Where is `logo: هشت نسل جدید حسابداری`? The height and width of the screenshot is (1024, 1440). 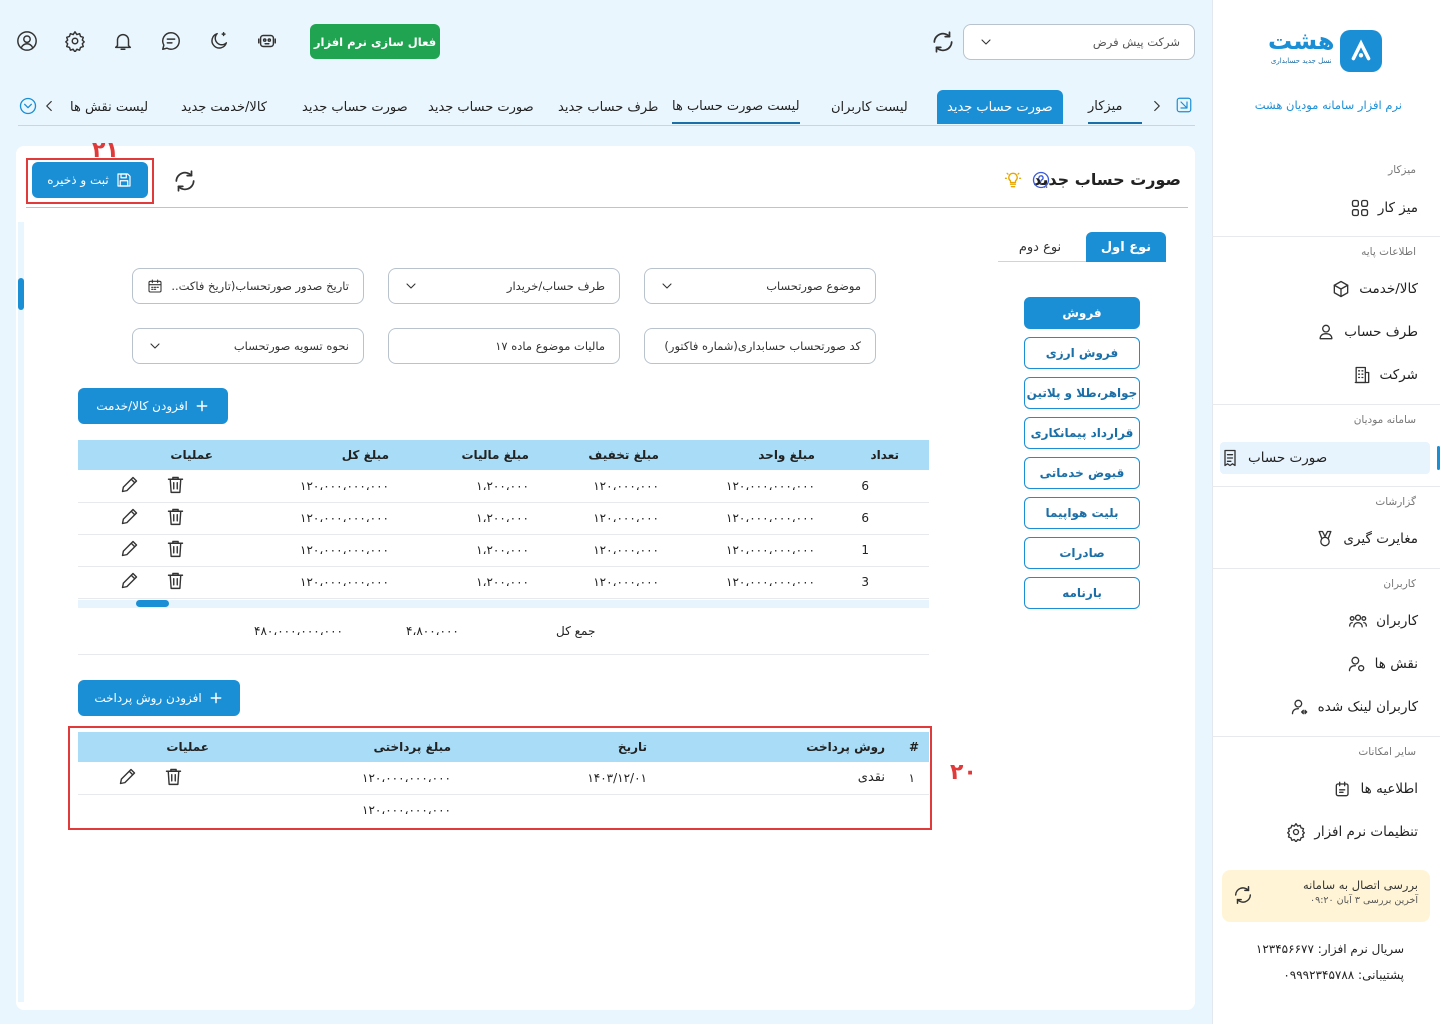 logo: هشت نسل جدید حسابداری is located at coordinates (1325, 51).